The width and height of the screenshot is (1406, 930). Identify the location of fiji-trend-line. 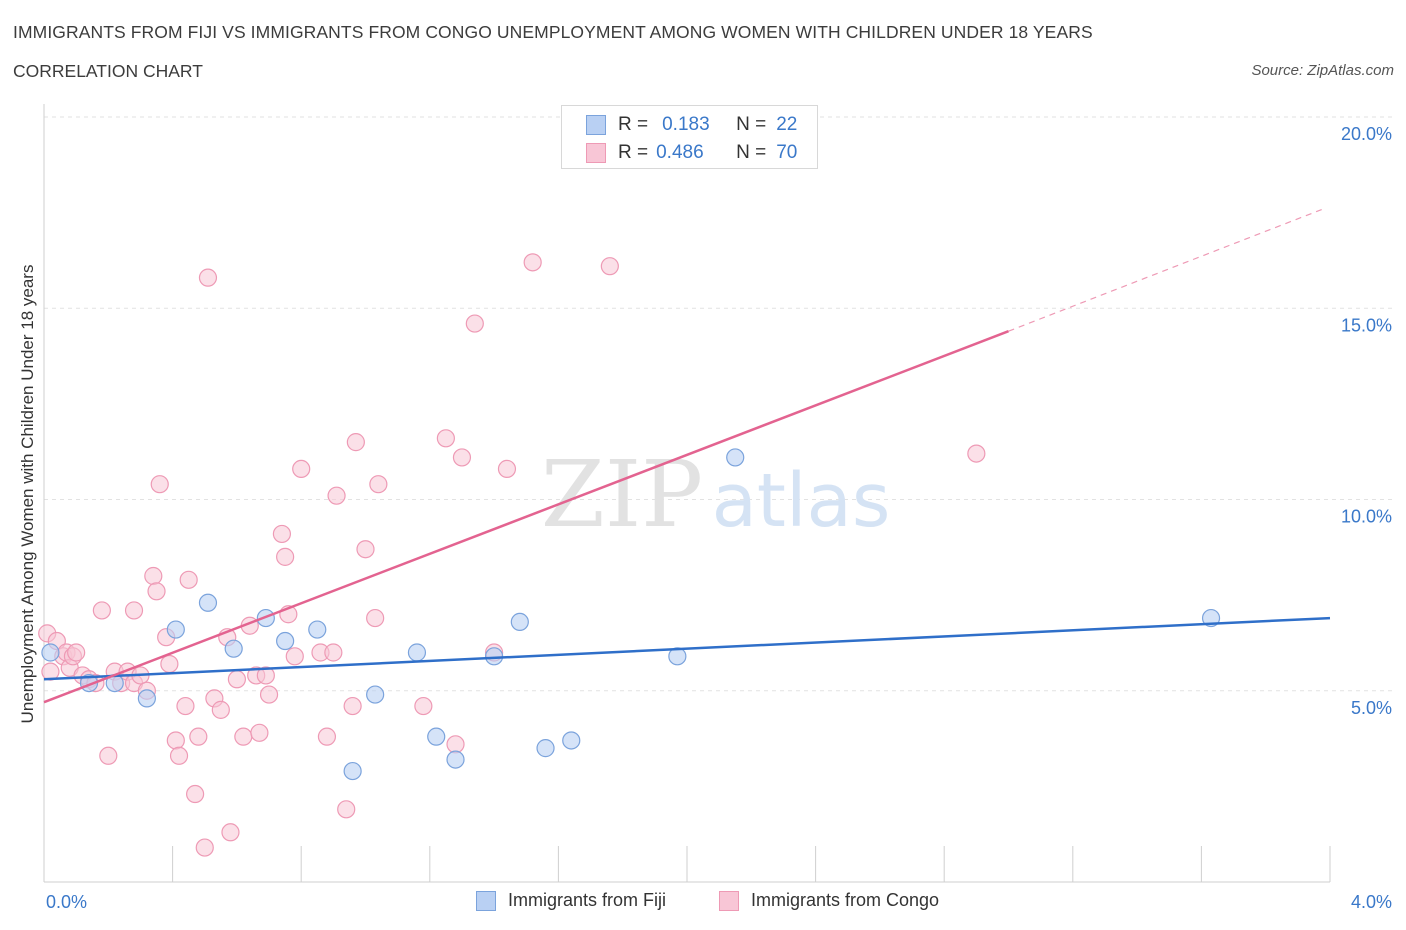
(687, 648).